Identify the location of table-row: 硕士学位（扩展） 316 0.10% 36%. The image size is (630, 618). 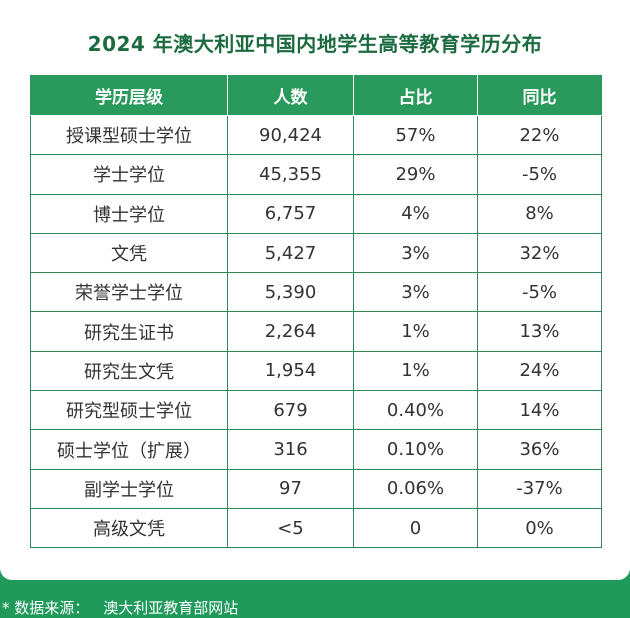
(316, 449).